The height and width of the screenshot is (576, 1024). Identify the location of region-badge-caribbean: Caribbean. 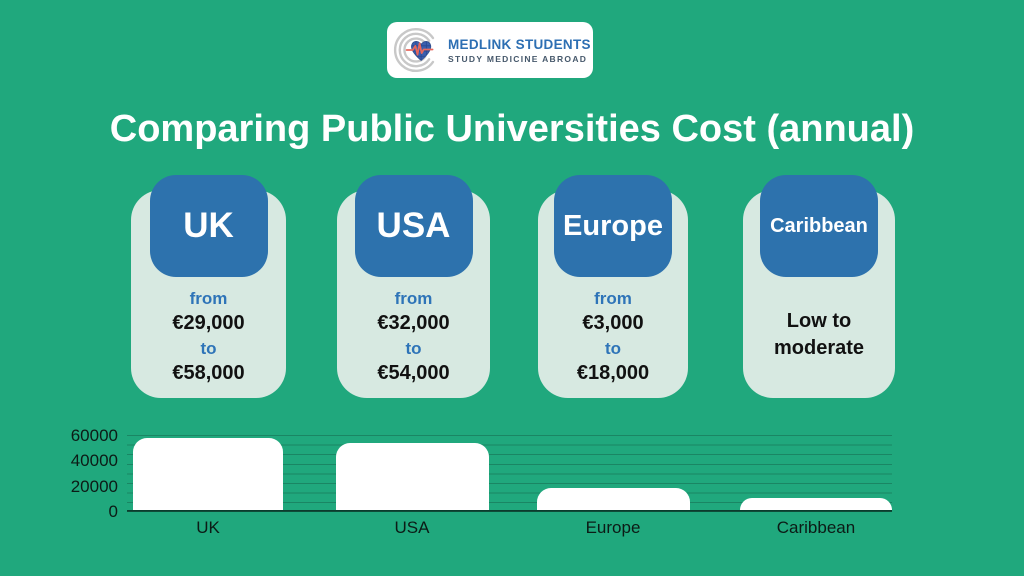
(819, 226).